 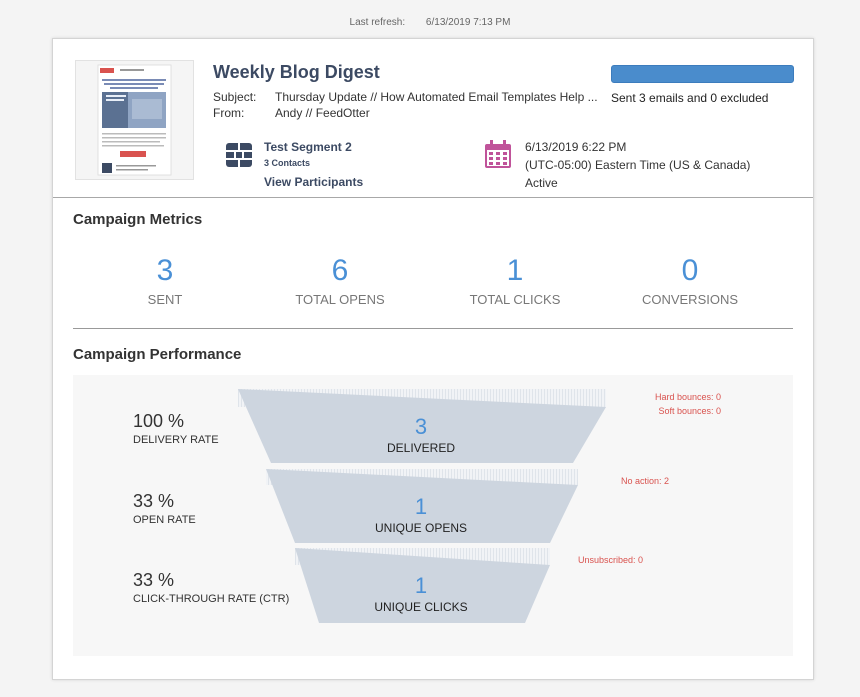 I want to click on funnel-label: DELIVERED, so click(x=421, y=448).